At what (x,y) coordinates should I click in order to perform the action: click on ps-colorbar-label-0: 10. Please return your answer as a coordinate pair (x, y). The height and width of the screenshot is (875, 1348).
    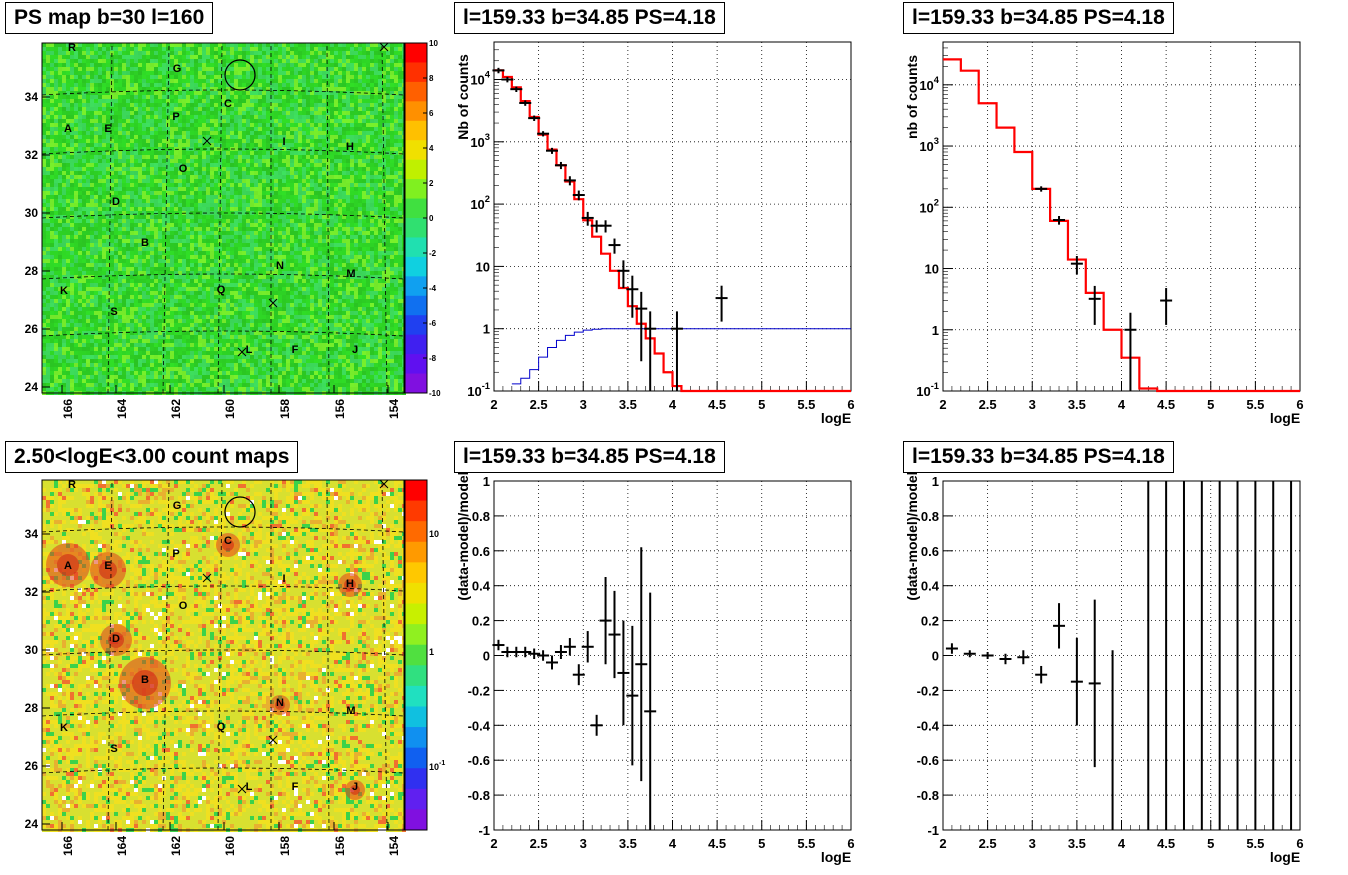
    Looking at the image, I should click on (433, 43).